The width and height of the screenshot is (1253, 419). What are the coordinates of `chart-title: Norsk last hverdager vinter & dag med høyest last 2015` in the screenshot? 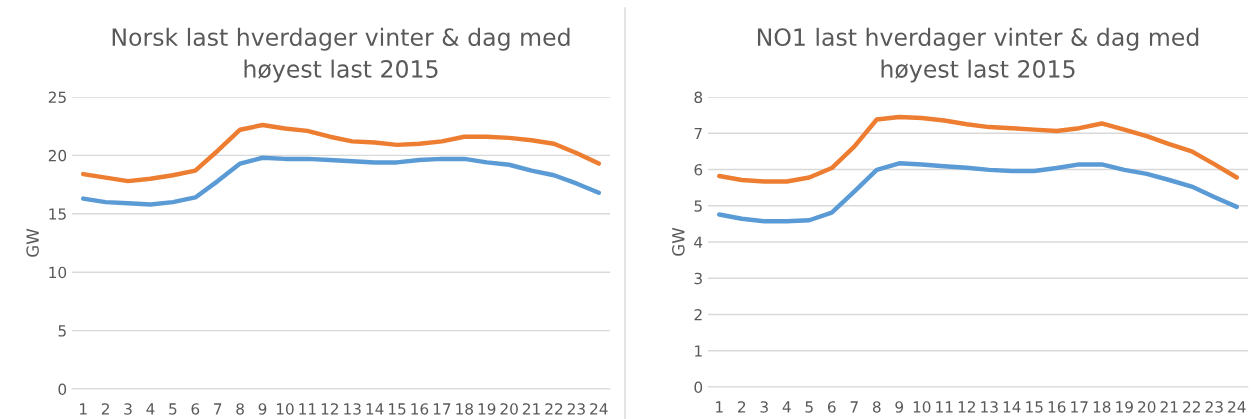 It's located at (341, 55).